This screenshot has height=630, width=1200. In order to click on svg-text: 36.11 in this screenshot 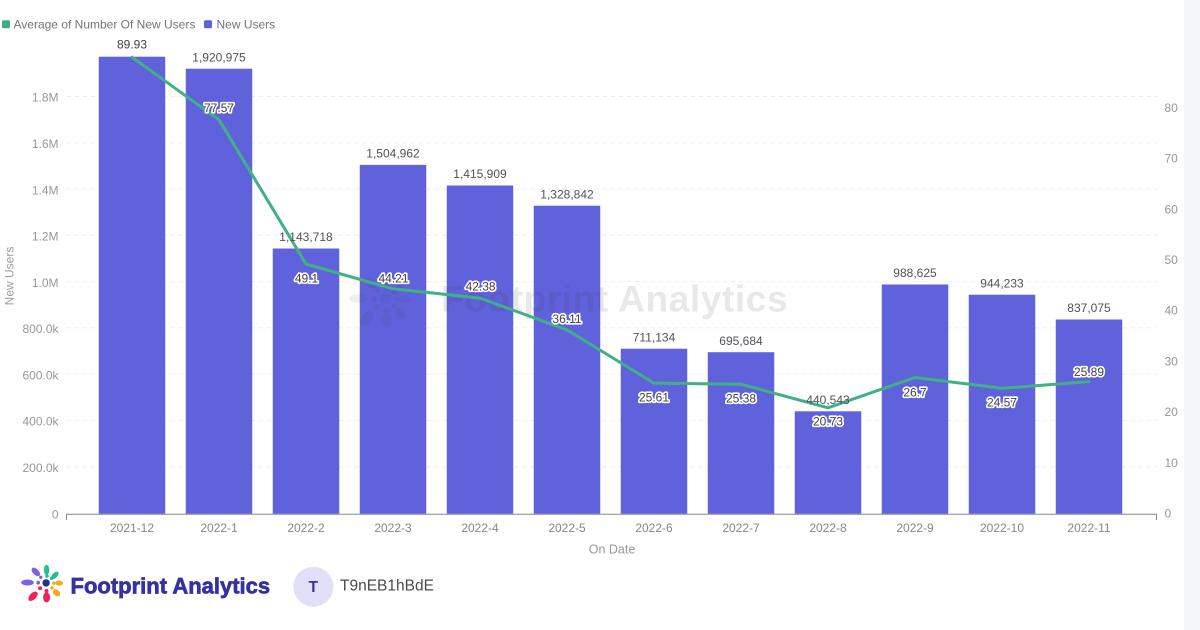, I will do `click(566, 319)`.